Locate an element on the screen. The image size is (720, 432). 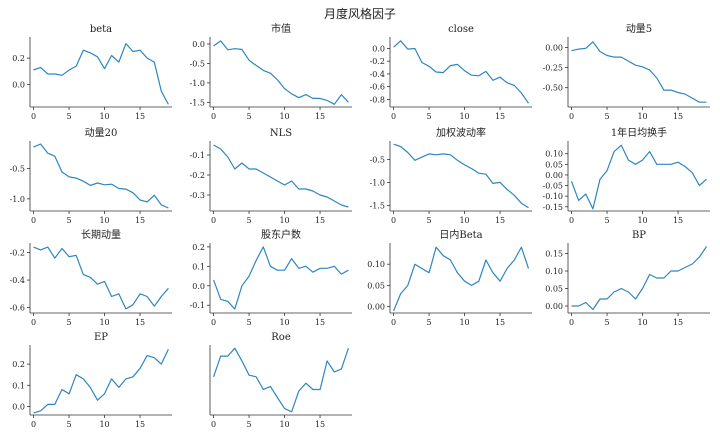
y-tick-label: -0.8 is located at coordinates (377, 99).